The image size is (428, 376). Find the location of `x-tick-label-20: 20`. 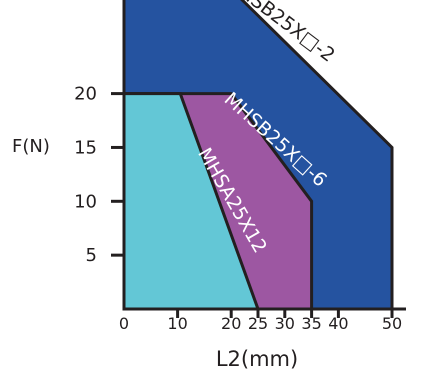

x-tick-label-20: 20 is located at coordinates (231, 323).